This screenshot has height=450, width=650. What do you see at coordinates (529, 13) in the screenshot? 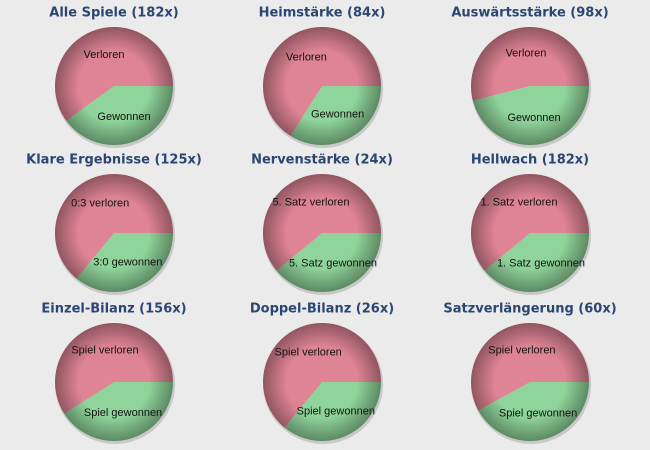
I see `chart-title: Auswärtsstärke (98x)` at bounding box center [529, 13].